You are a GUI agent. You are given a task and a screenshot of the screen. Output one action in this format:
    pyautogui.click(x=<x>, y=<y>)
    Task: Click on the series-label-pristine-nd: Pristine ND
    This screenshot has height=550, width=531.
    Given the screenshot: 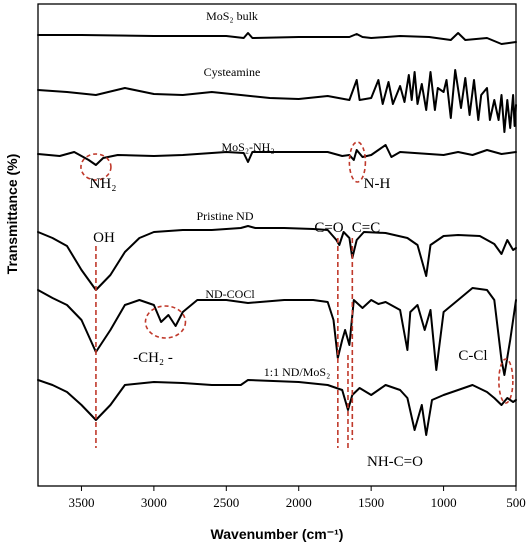 What is the action you would take?
    pyautogui.click(x=225, y=216)
    